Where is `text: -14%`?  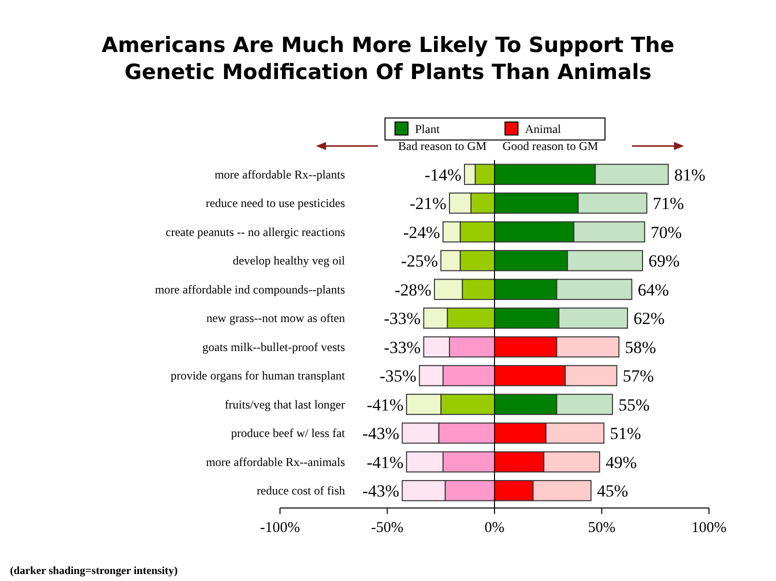 text: -14% is located at coordinates (443, 174).